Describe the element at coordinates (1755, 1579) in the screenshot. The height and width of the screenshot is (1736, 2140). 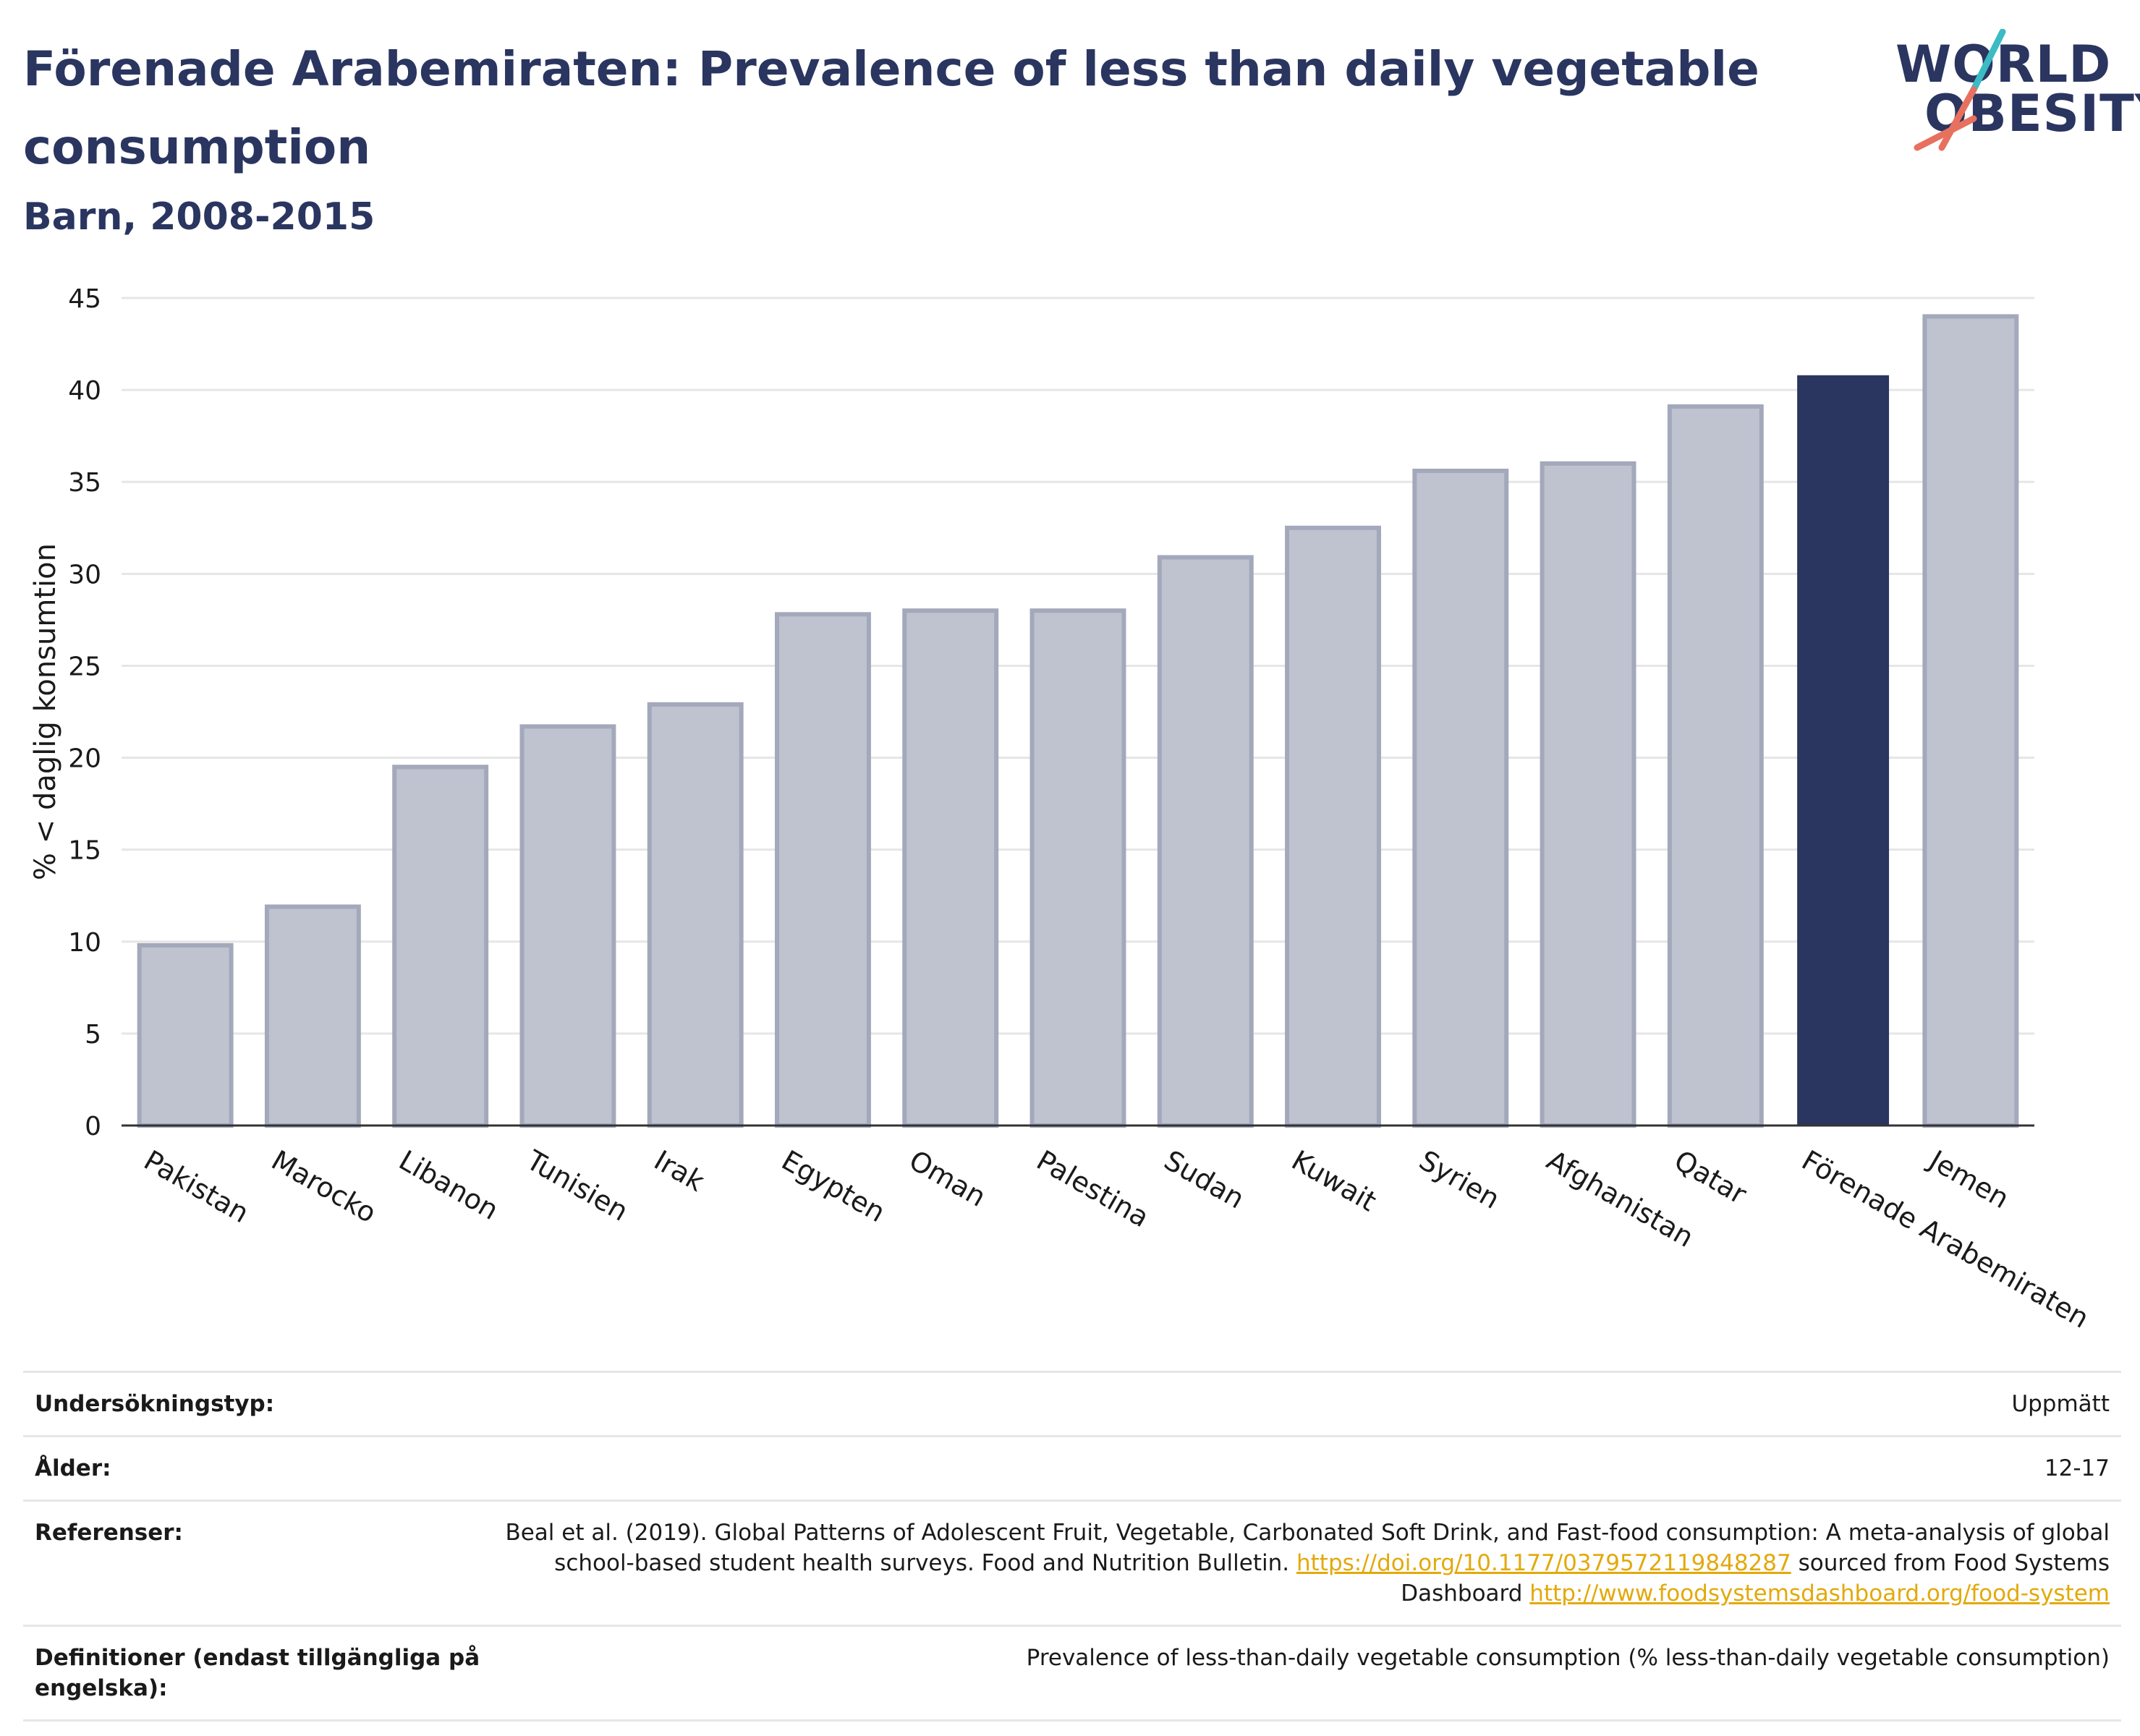
I see `reference-mid-text: sourced from Food Systems Dashboard` at that location.